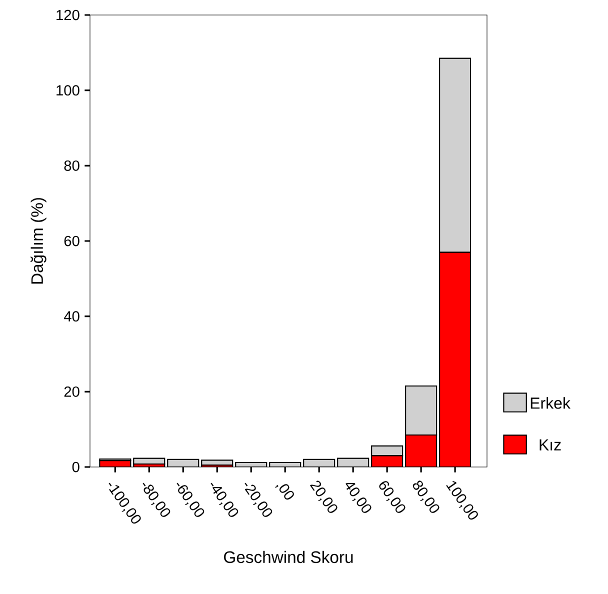 The width and height of the screenshot is (608, 594). Describe the element at coordinates (72, 241) in the screenshot. I see `y-tick-label: 60` at that location.